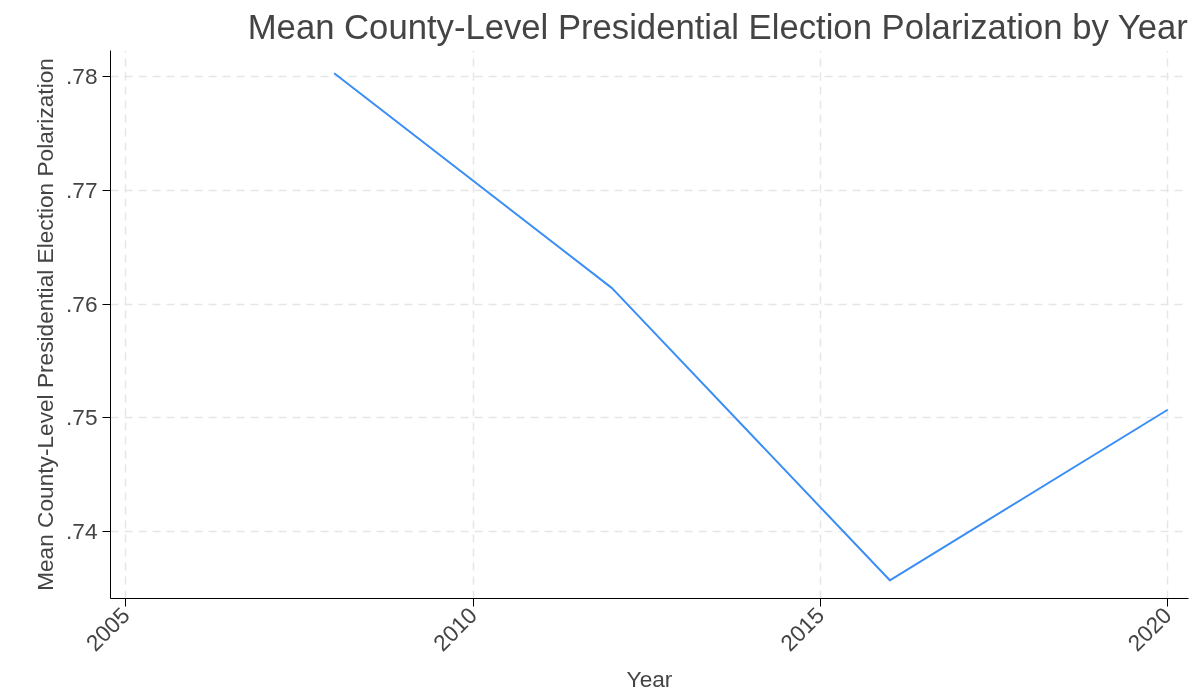 This screenshot has height=694, width=1198. Describe the element at coordinates (45, 324) in the screenshot. I see `y-axis-title: Mean County-Level Presidential Election Polarization` at that location.